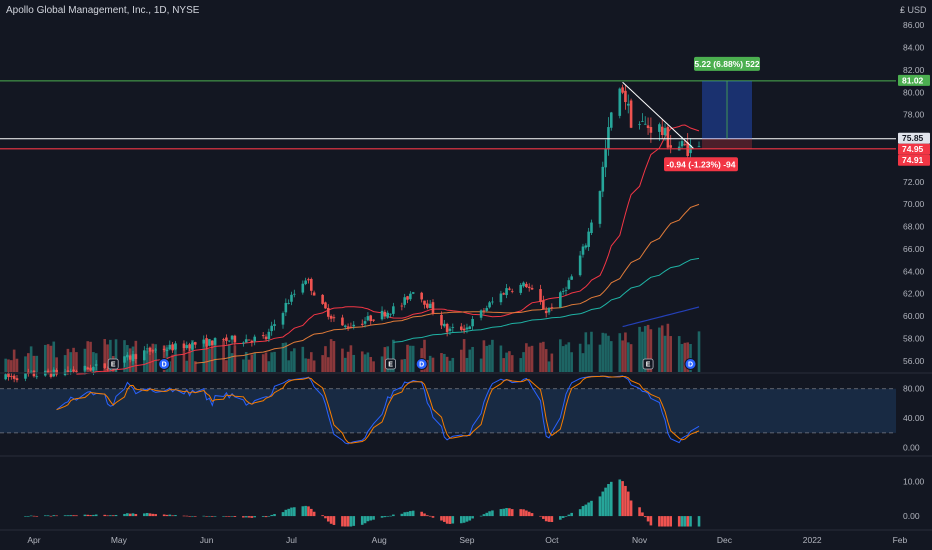 This screenshot has width=932, height=550. Describe the element at coordinates (913, 138) in the screenshot. I see `price-tag-label: 75.85` at that location.